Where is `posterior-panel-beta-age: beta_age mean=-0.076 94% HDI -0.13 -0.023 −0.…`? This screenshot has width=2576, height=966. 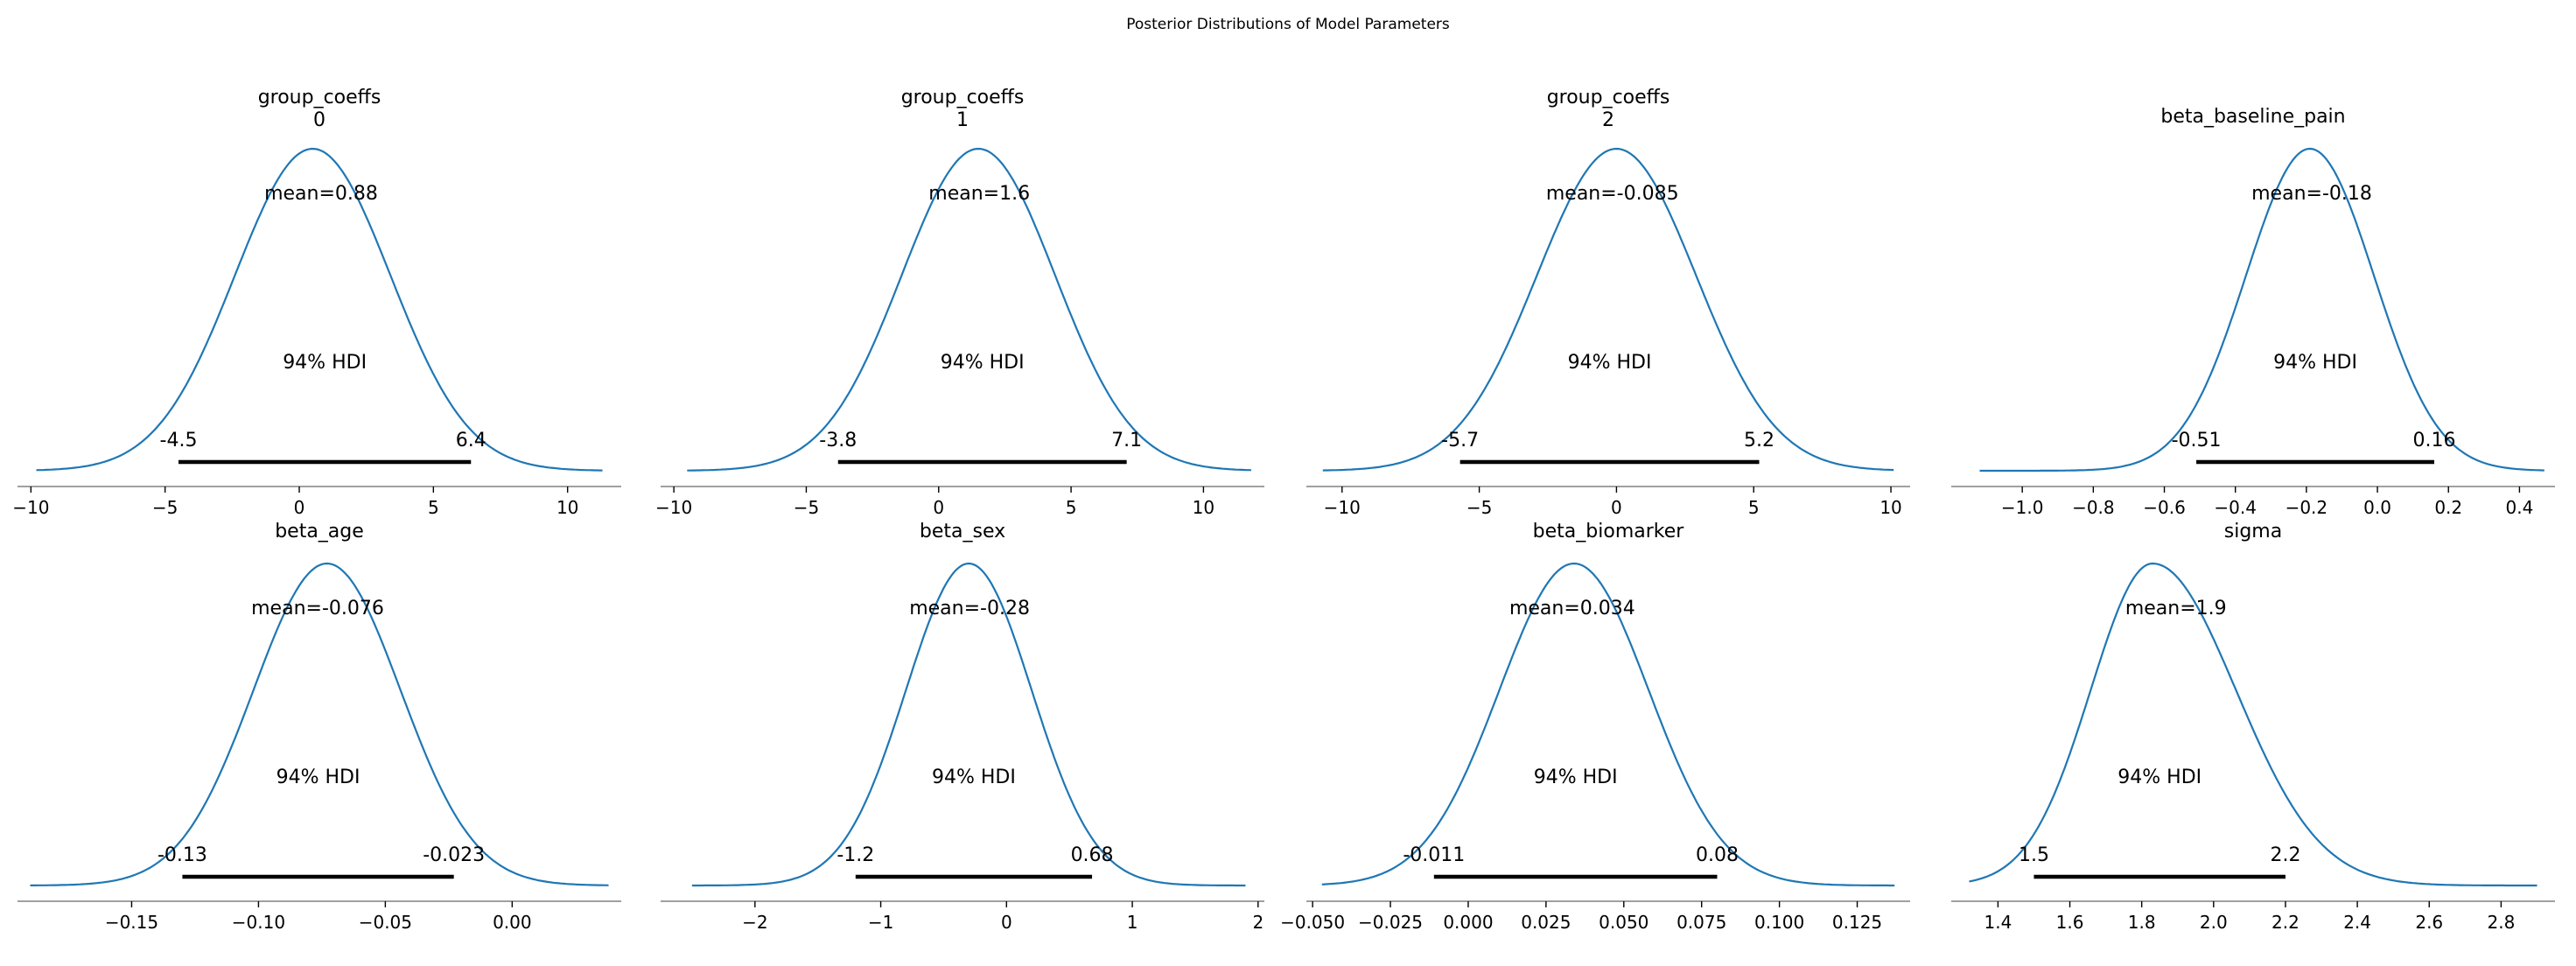
posterior-panel-beta-age: beta_age mean=-0.076 94% HDI -0.13 -0.023 −0.… is located at coordinates (319, 727).